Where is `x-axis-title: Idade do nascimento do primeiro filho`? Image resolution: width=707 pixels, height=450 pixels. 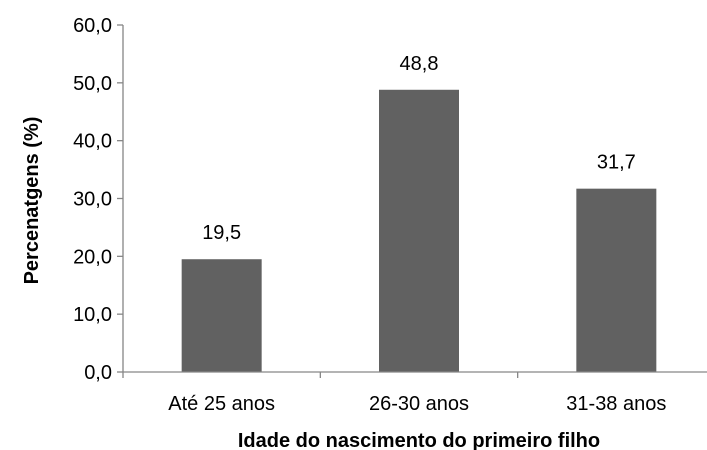
x-axis-title: Idade do nascimento do primeiro filho is located at coordinates (419, 440).